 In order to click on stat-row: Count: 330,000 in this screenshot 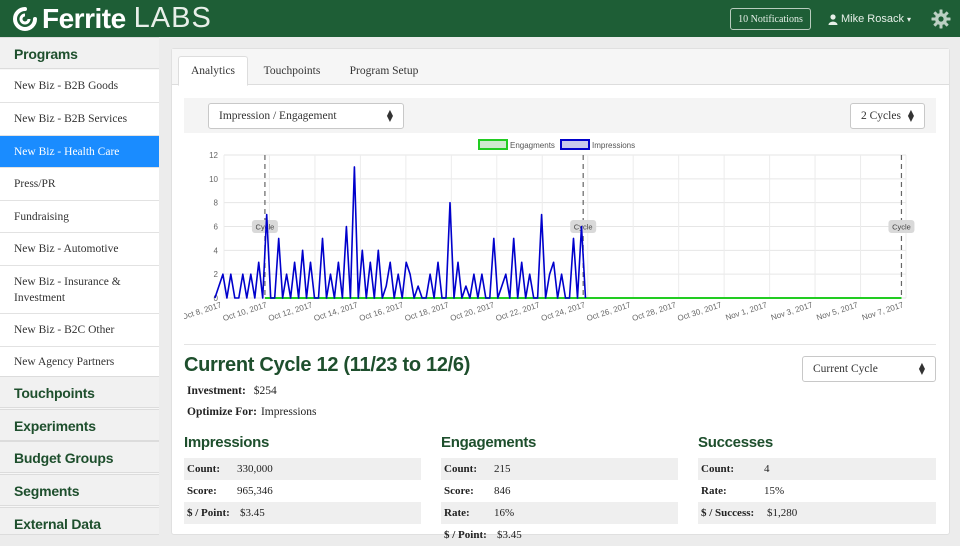, I will do `click(302, 469)`.